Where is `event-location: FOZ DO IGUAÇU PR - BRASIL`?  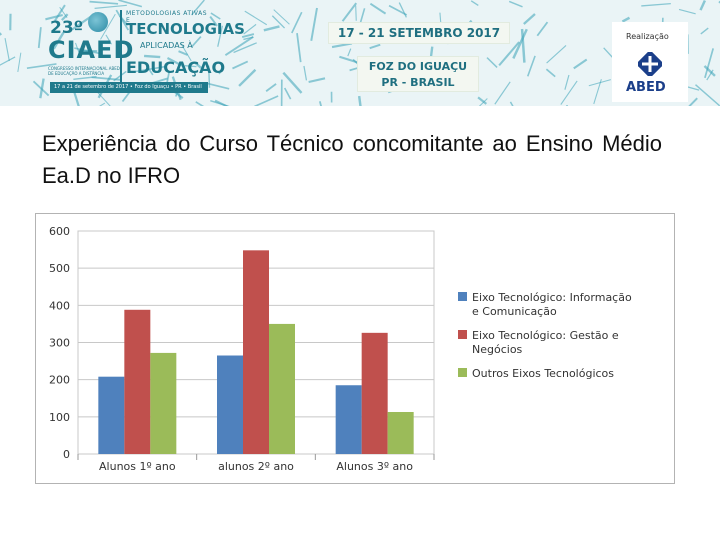
event-location: FOZ DO IGUAÇU PR - BRASIL is located at coordinates (418, 74).